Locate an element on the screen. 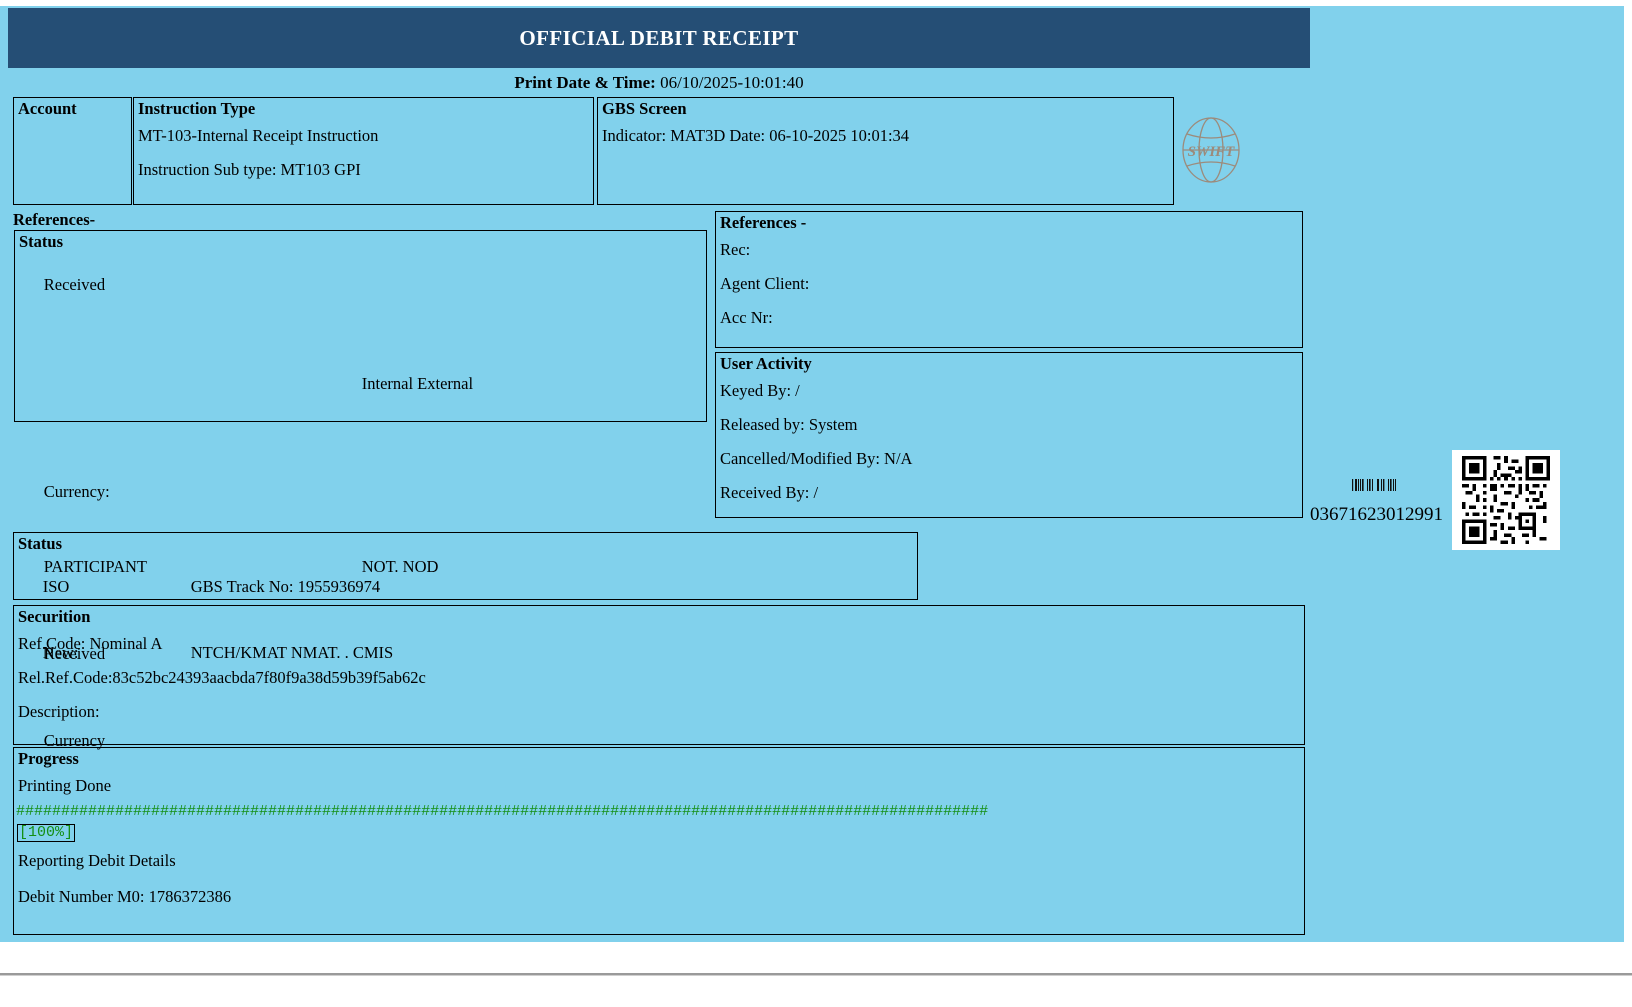  document-title-bar: OFFICIAL DEBIT RECEIPT is located at coordinates (659, 38).